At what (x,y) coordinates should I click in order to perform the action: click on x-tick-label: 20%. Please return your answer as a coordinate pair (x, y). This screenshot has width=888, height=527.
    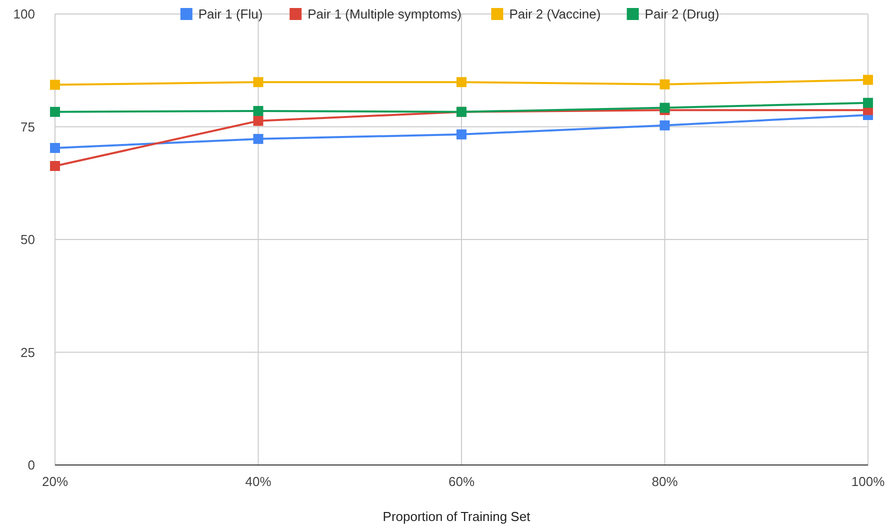
    Looking at the image, I should click on (55, 481).